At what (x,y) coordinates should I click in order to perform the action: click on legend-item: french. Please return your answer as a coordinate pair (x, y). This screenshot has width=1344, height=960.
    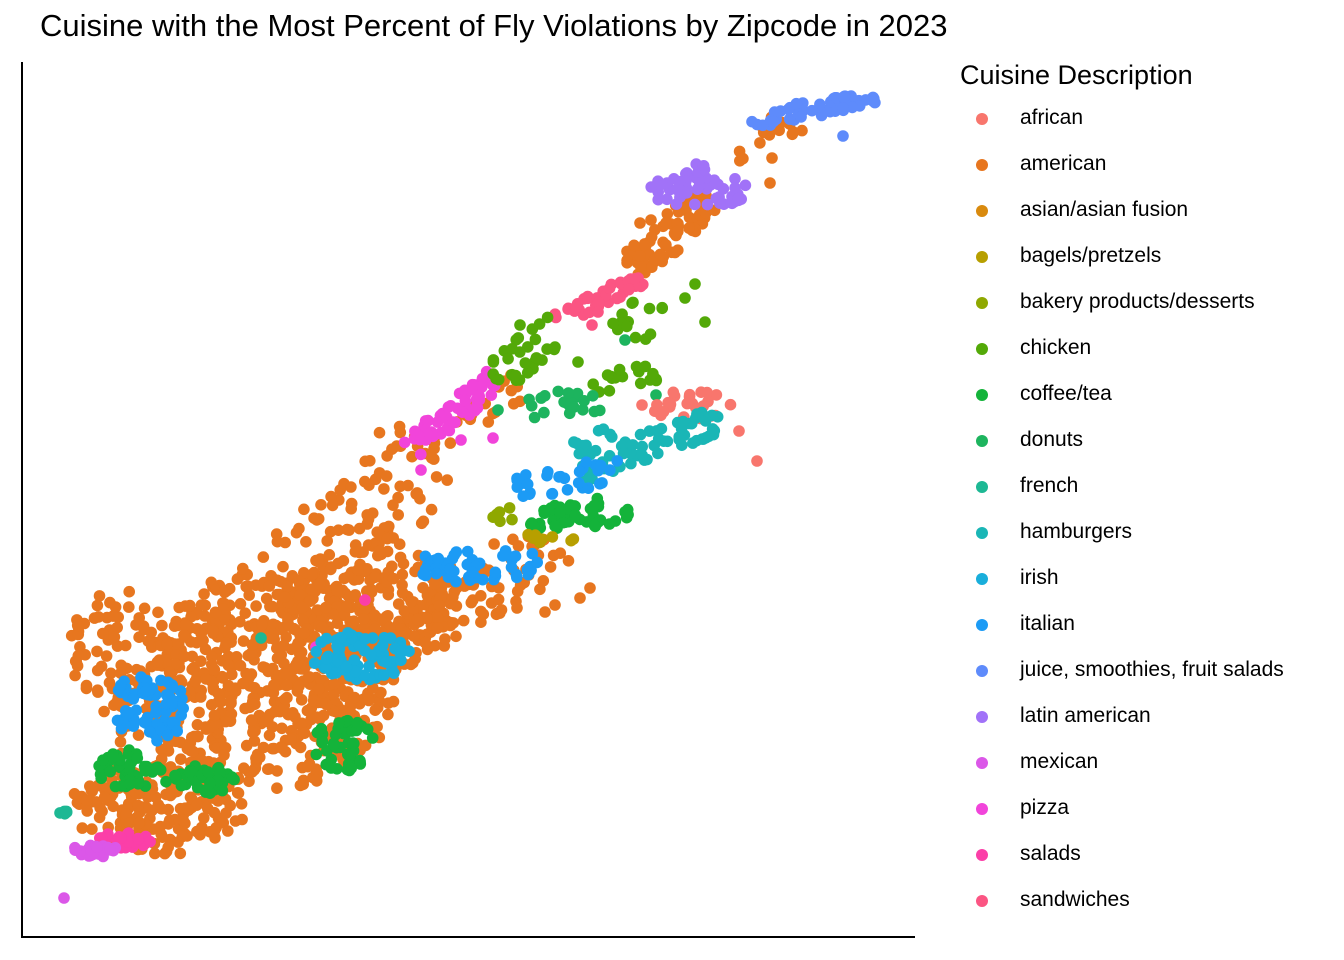
    Looking at the image, I should click on (1076, 488).